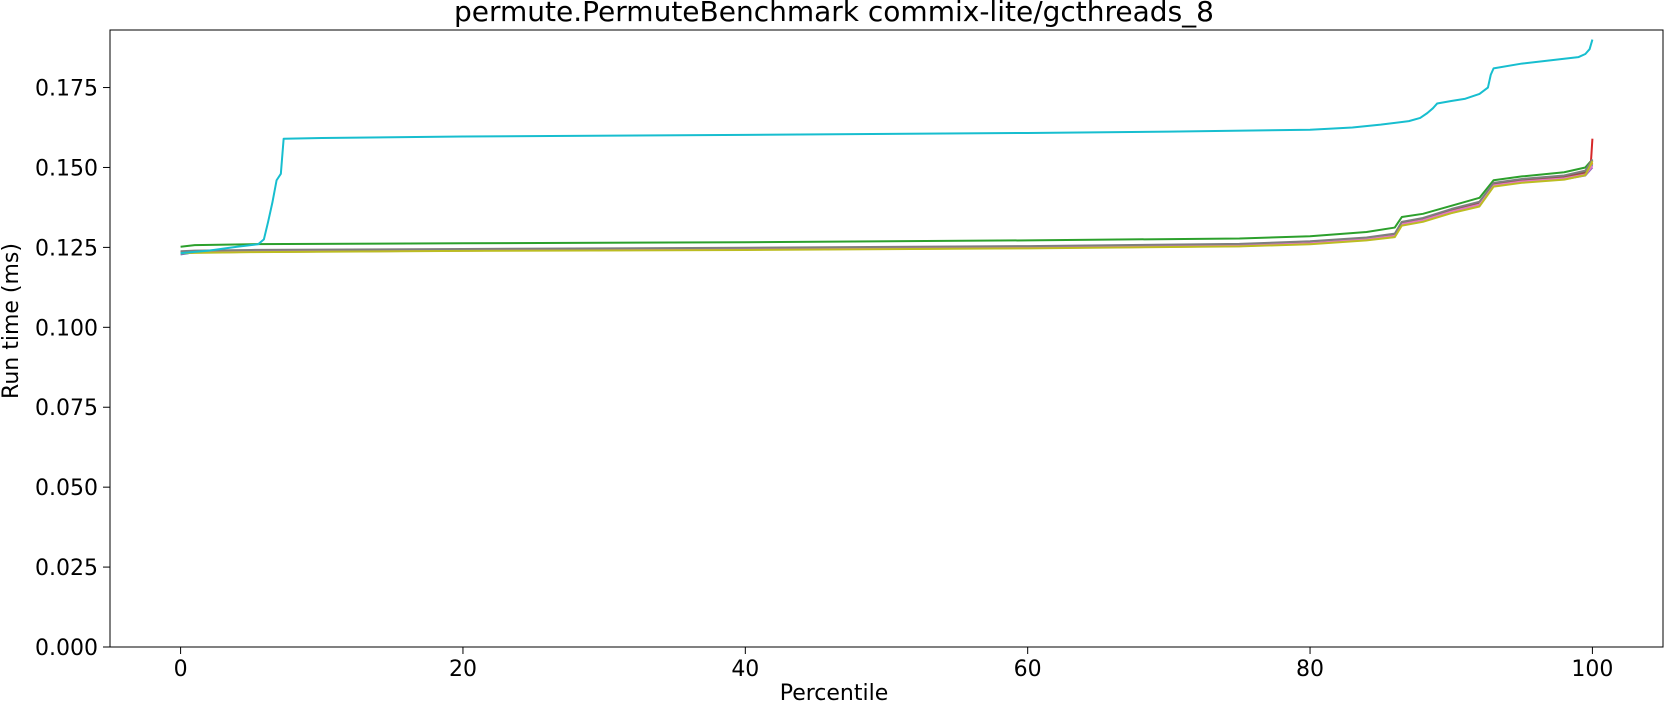 Image resolution: width=1664 pixels, height=710 pixels. What do you see at coordinates (66, 408) in the screenshot?
I see `y-tick-label: 0.075` at bounding box center [66, 408].